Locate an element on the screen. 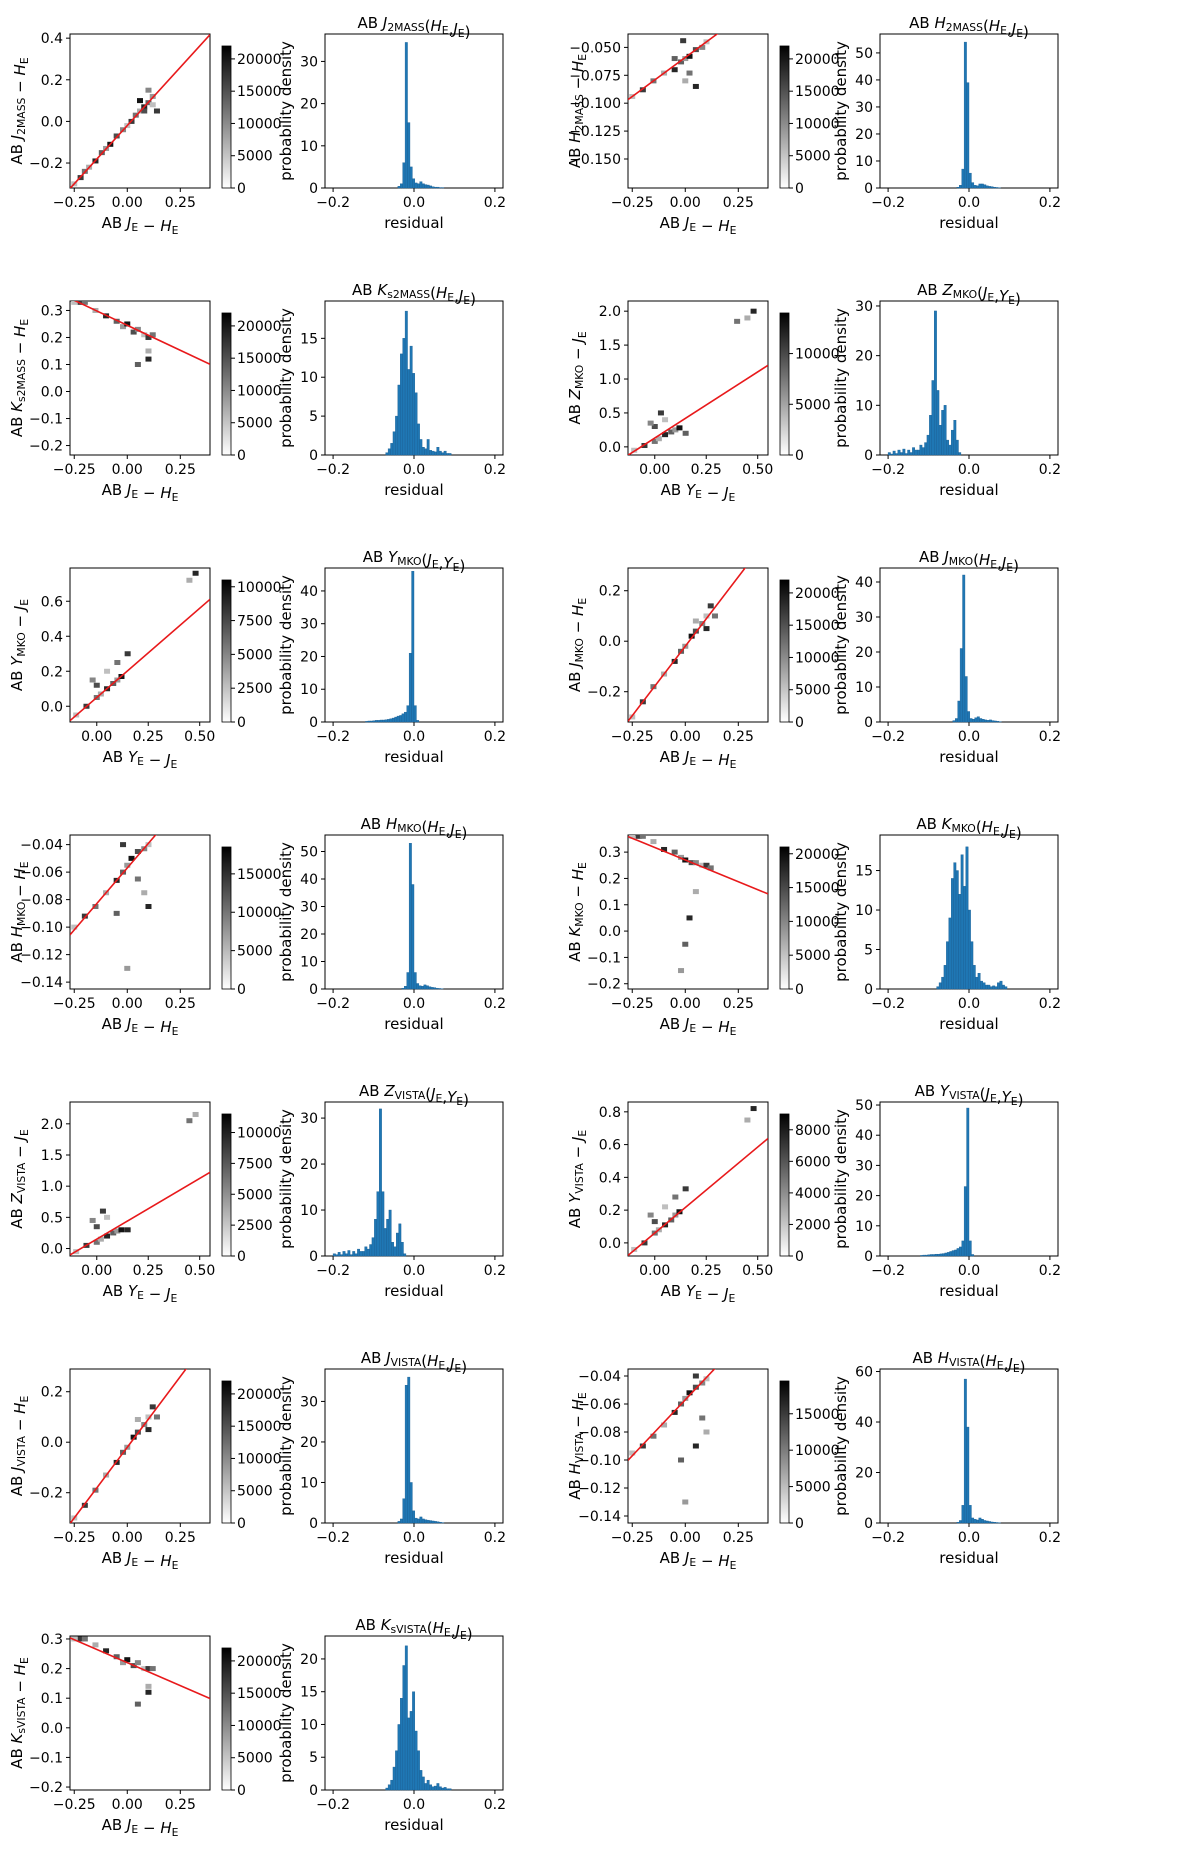  y-tick-label: −0.1 is located at coordinates (46, 420).